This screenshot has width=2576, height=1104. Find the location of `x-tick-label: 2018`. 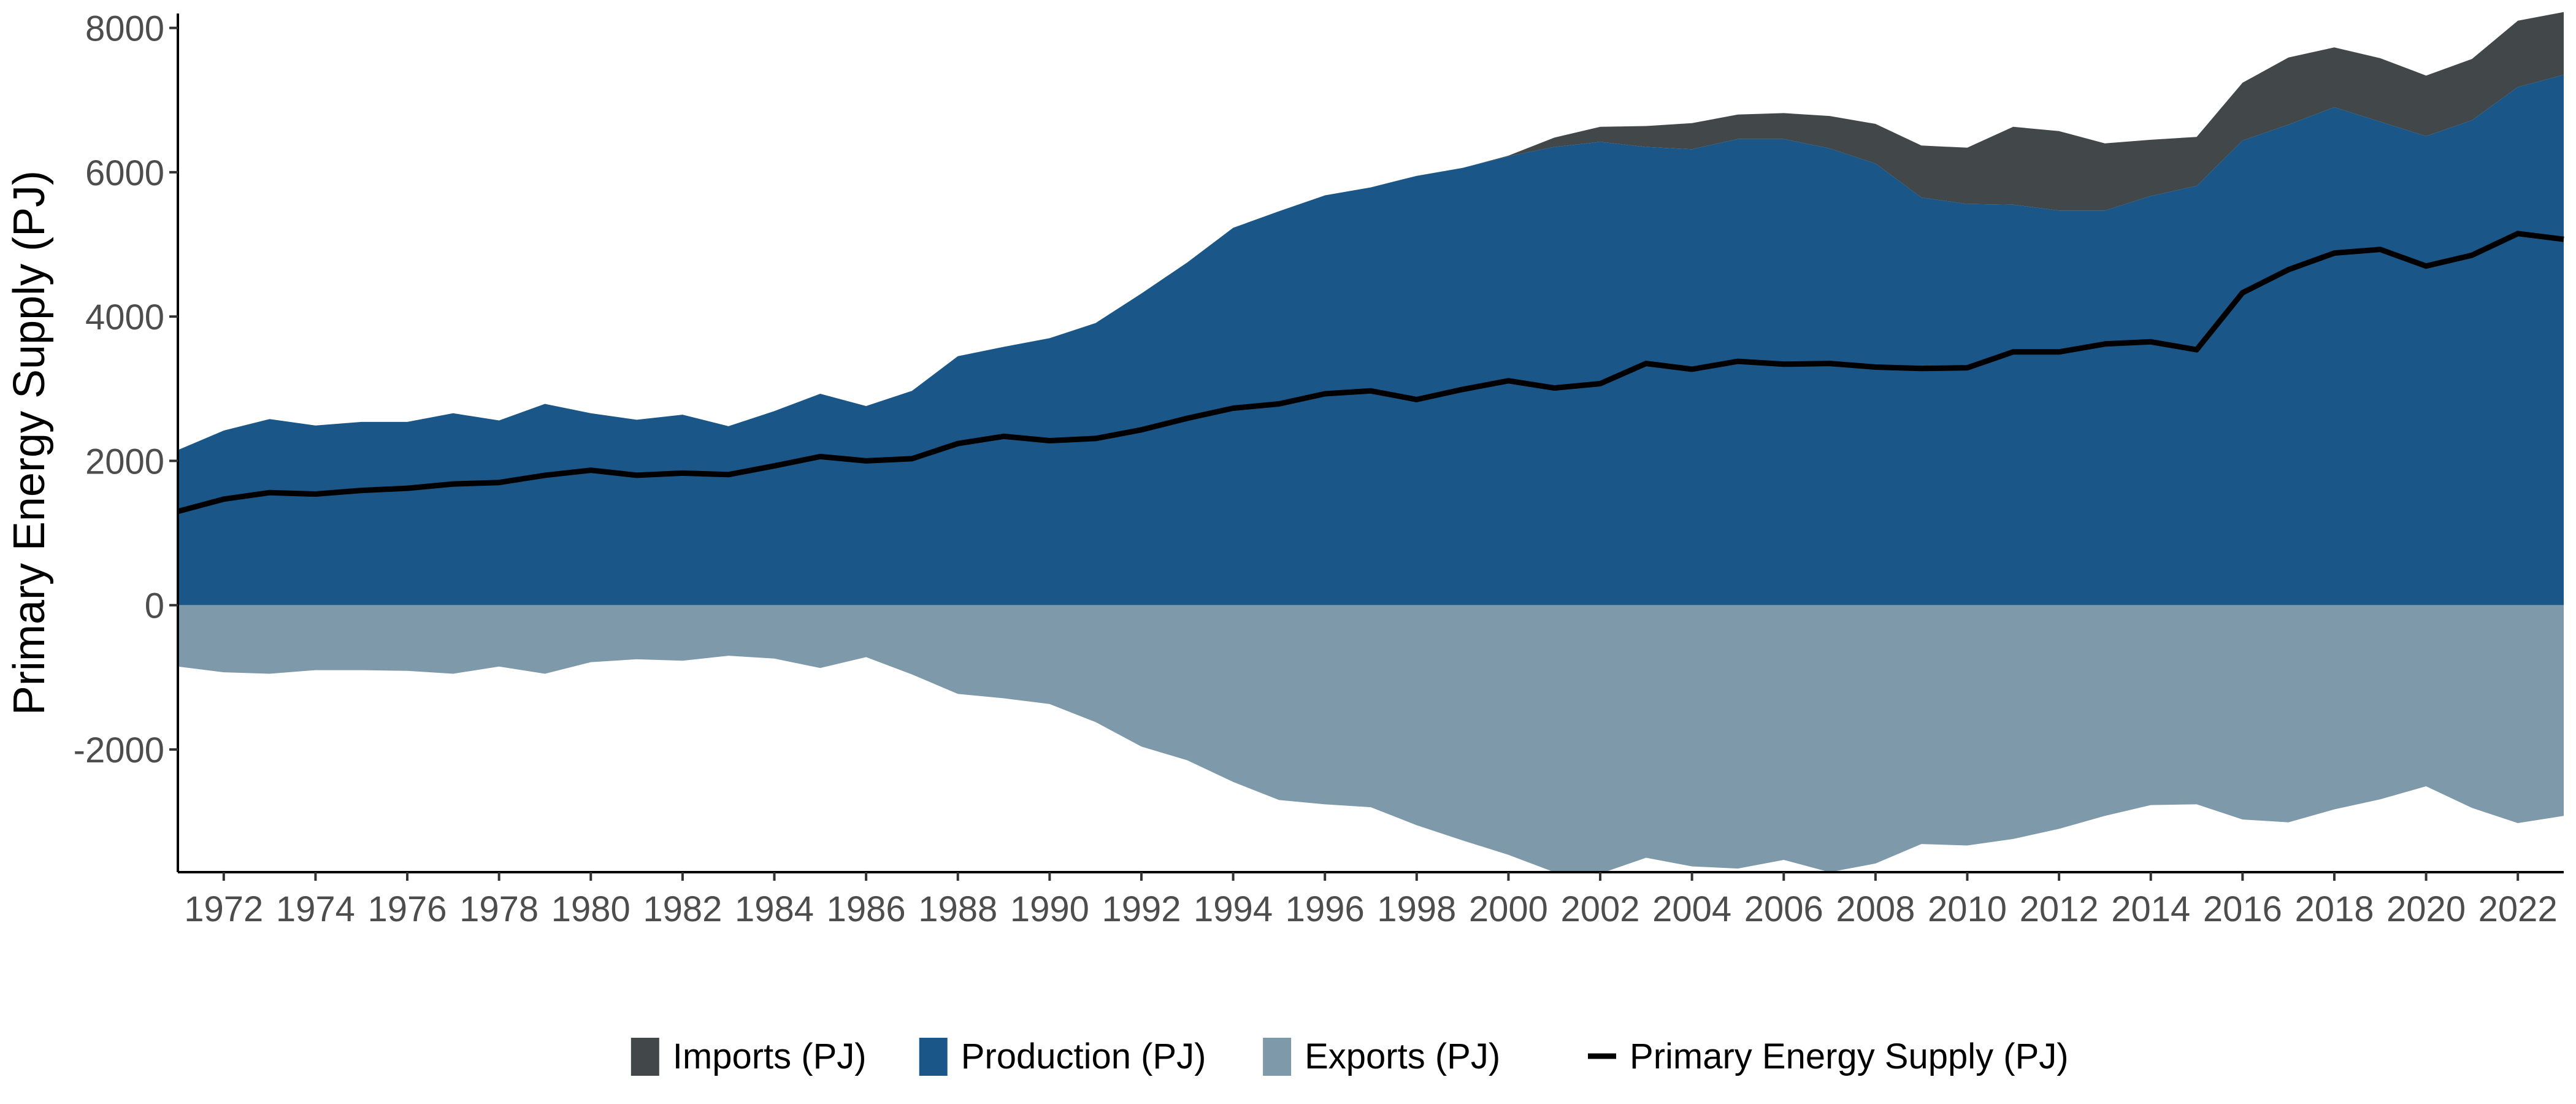

x-tick-label: 2018 is located at coordinates (2334, 909).